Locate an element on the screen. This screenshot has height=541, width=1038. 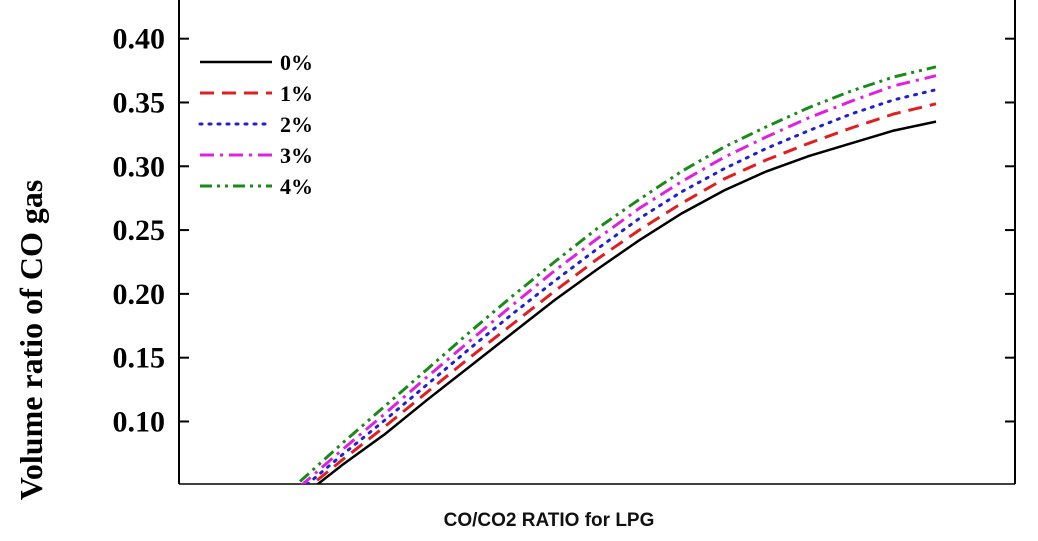
legend-label: 1% is located at coordinates (296, 93).